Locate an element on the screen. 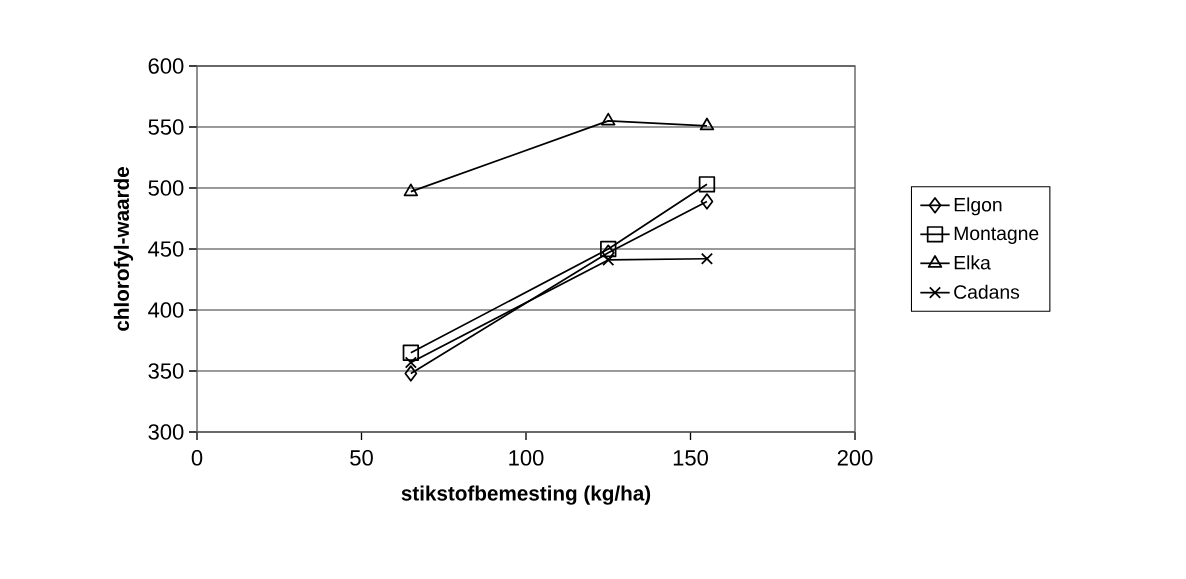 The width and height of the screenshot is (1186, 579). y-tick-label: 550 is located at coordinates (166, 127).